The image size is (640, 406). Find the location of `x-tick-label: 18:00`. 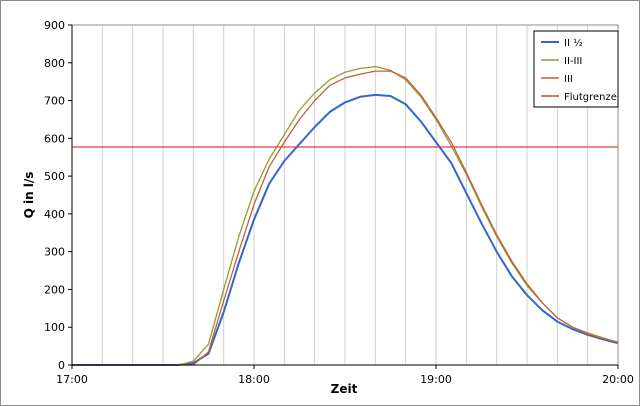

x-tick-label: 18:00 is located at coordinates (254, 379).